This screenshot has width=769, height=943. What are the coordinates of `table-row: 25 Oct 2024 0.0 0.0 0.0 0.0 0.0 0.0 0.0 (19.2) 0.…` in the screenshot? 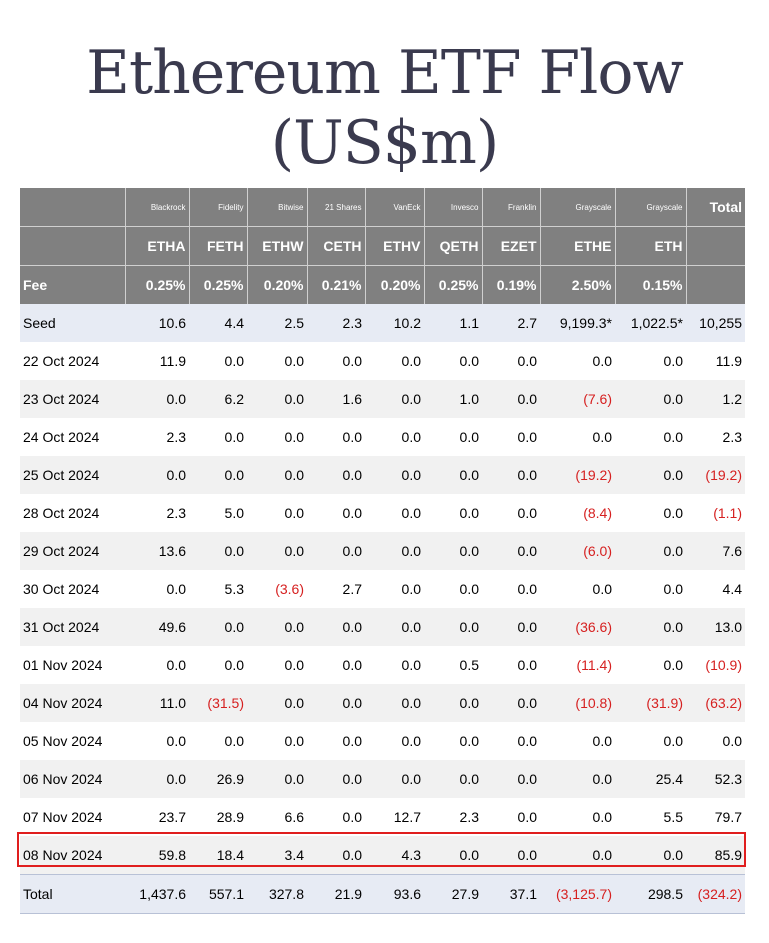 It's located at (382, 475).